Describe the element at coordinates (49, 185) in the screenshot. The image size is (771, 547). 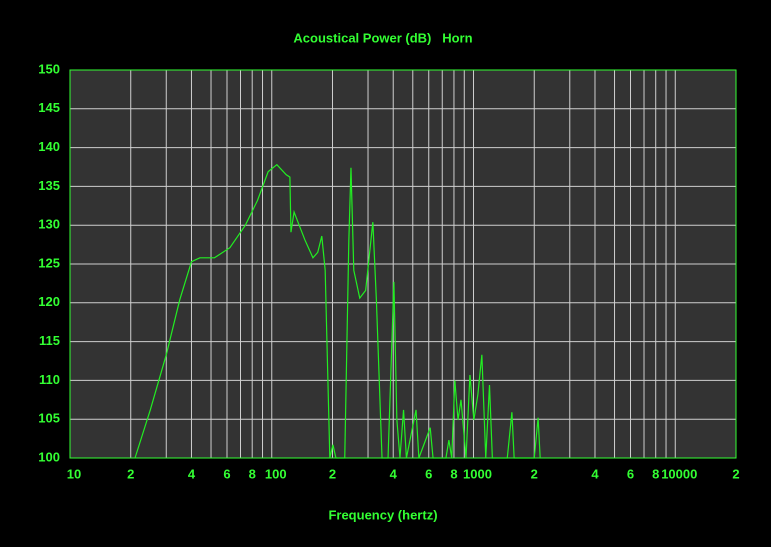
I see `y-tick-label: 135` at that location.